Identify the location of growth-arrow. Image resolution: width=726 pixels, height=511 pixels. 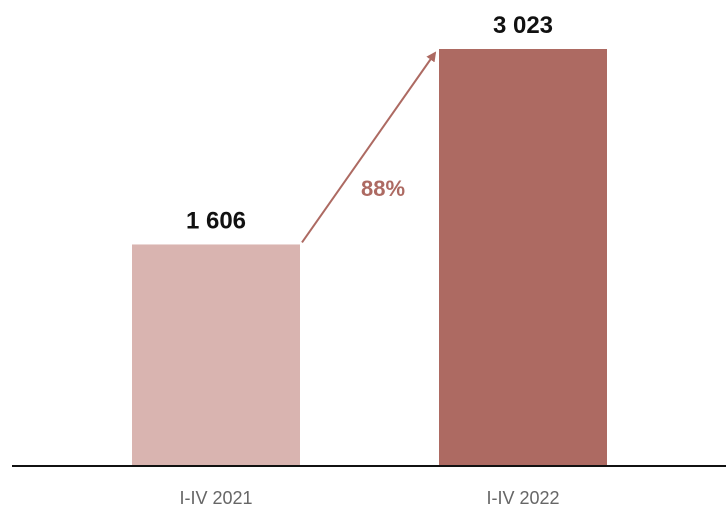
(369, 147).